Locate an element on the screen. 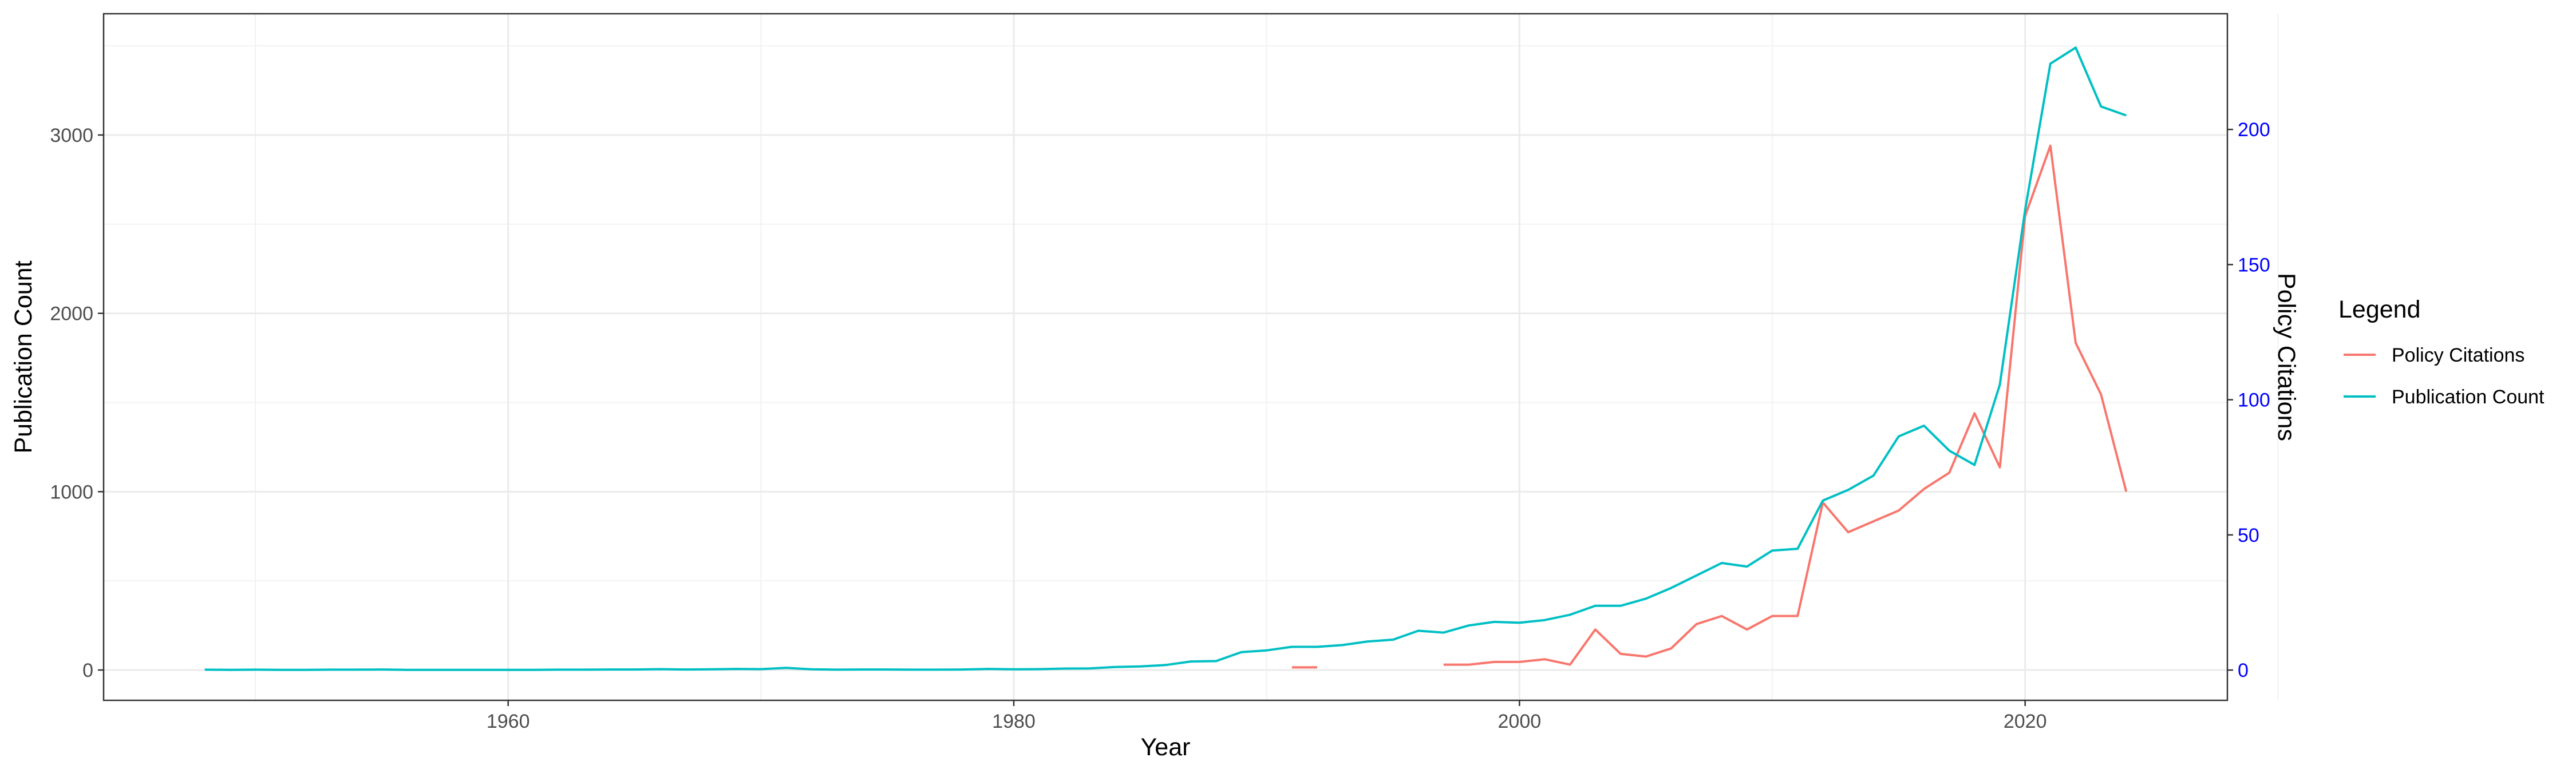 The height and width of the screenshot is (773, 2576). x-axis-title: Year is located at coordinates (1166, 747).